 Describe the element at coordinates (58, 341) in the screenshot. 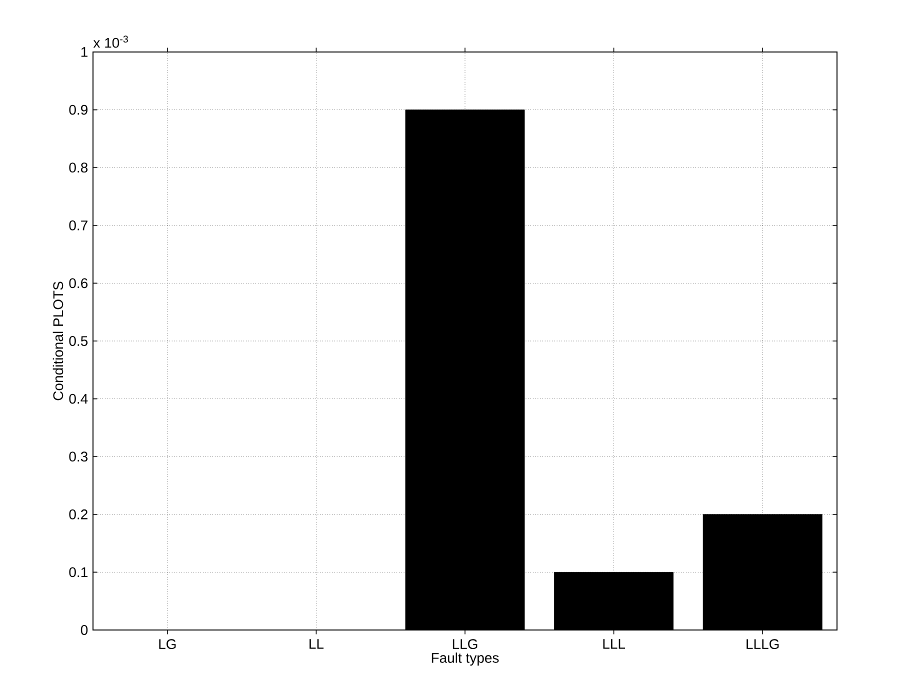

I see `y-axis-title: Conditional PLOTS` at that location.